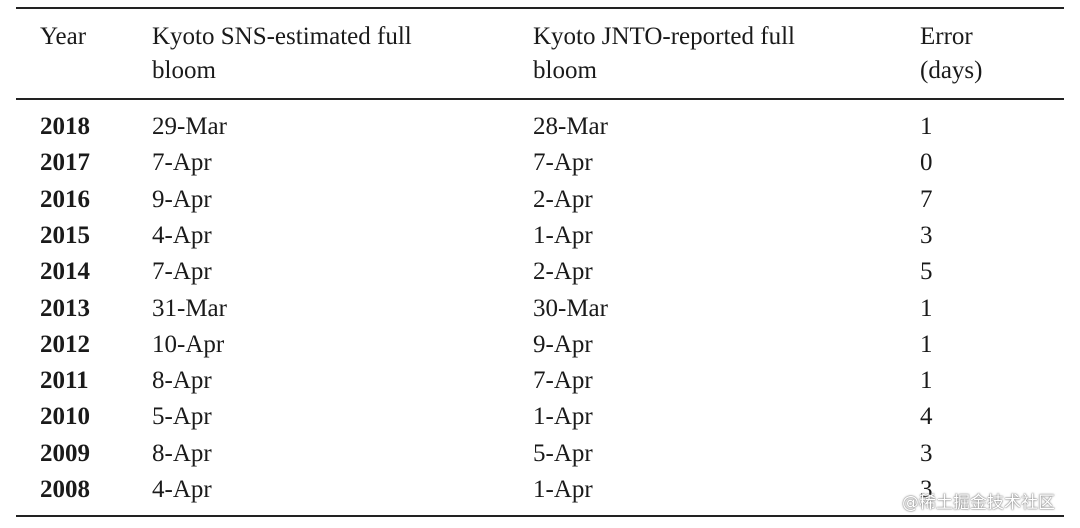 The height and width of the screenshot is (528, 1080). Describe the element at coordinates (926, 272) in the screenshot. I see `error-cell: 5` at that location.